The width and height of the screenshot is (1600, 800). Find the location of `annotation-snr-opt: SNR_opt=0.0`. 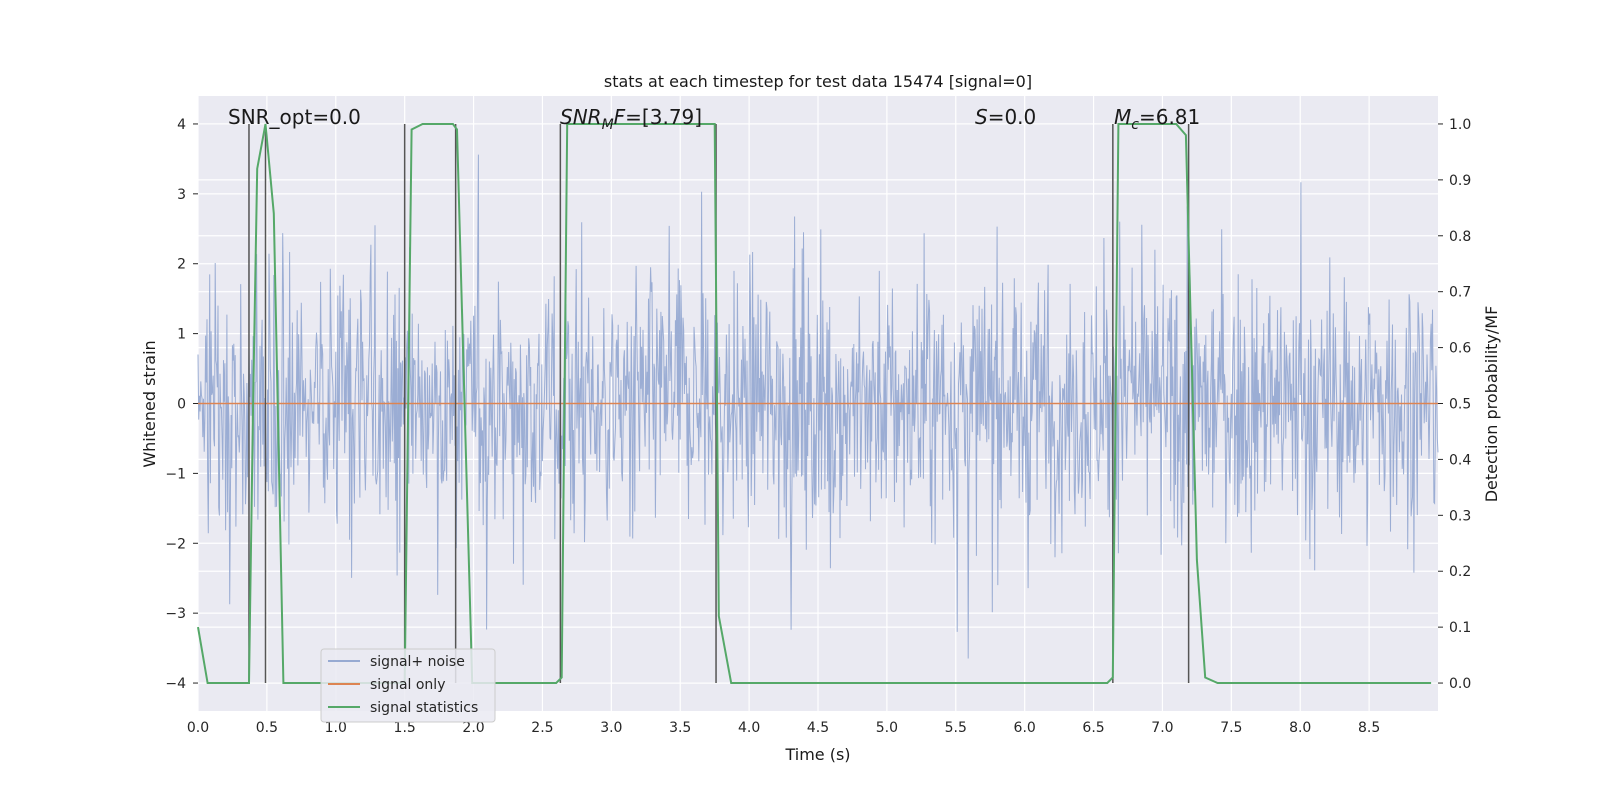

annotation-snr-opt: SNR_opt=0.0 is located at coordinates (294, 117).